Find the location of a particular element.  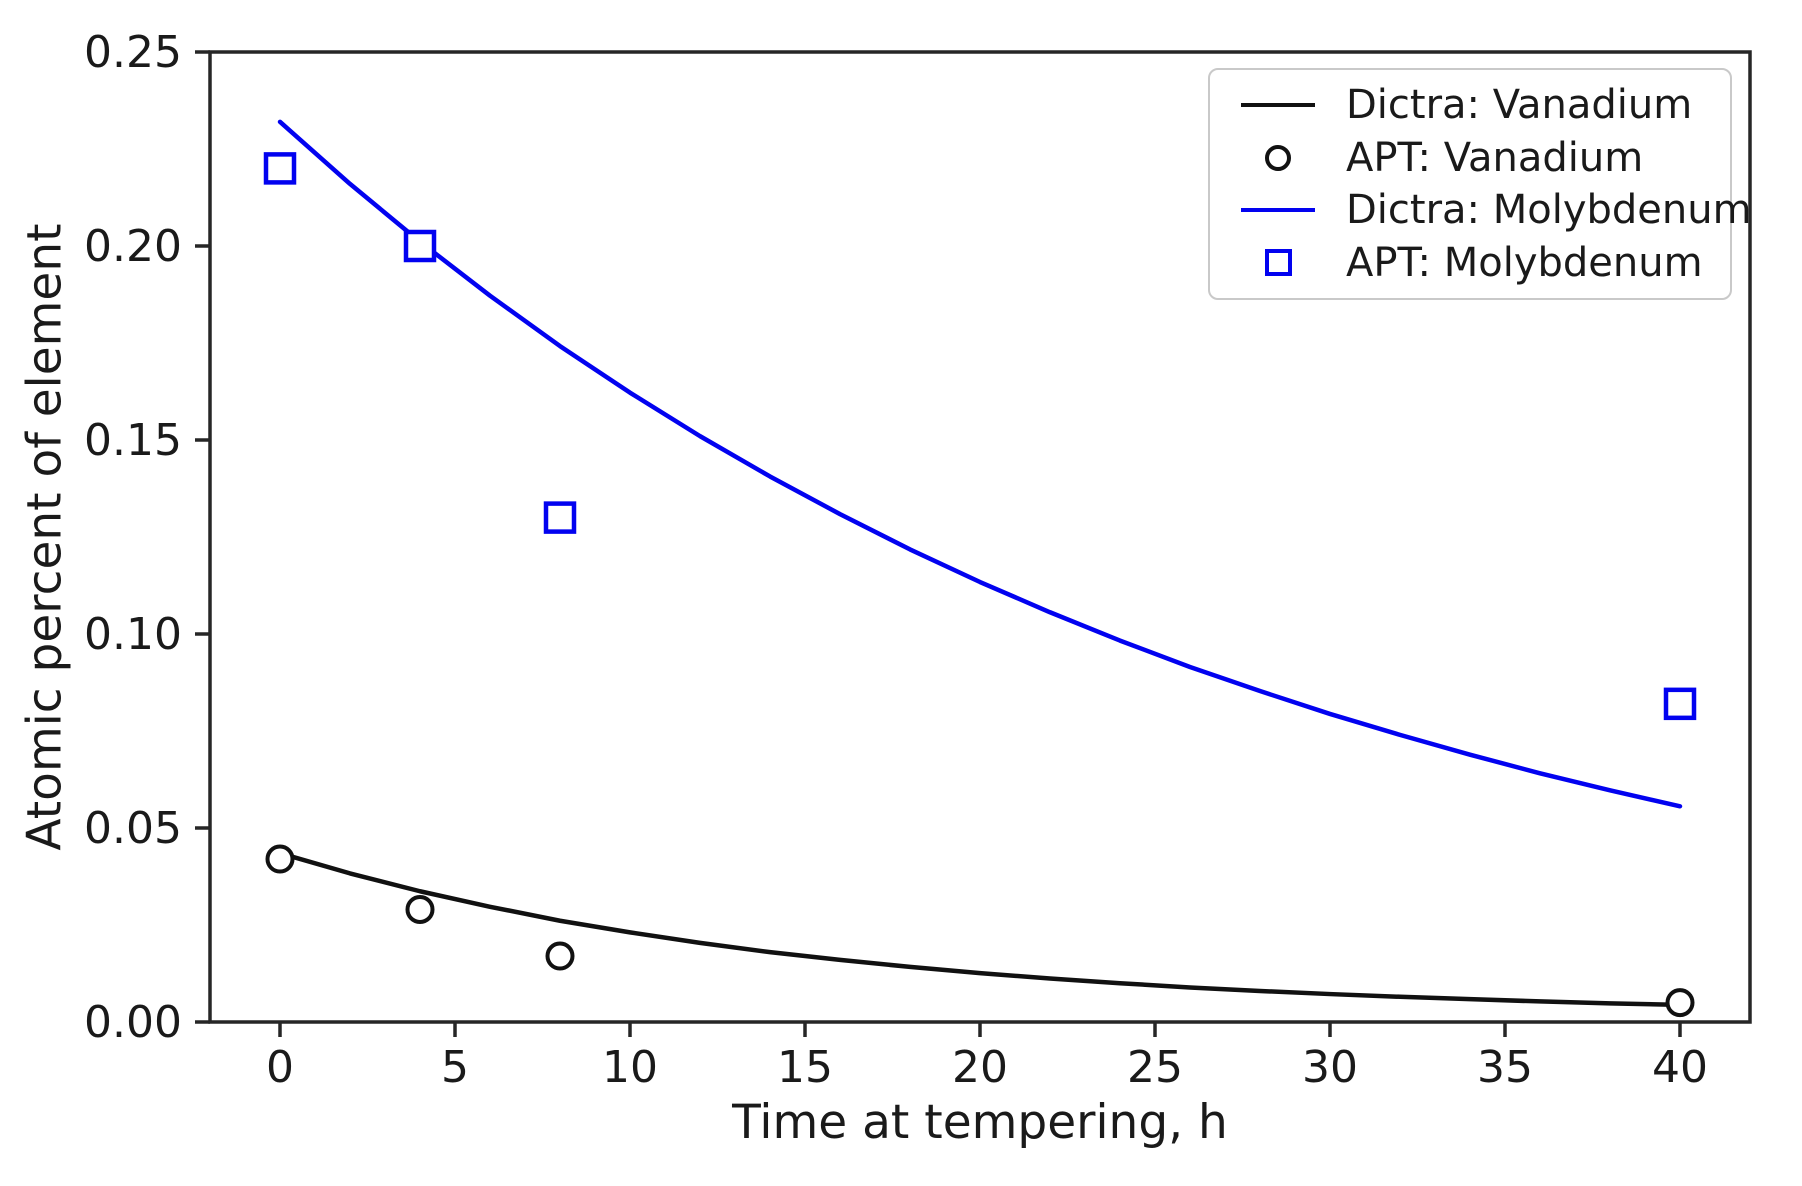

x-tick-label: 15 is located at coordinates (805, 1067).